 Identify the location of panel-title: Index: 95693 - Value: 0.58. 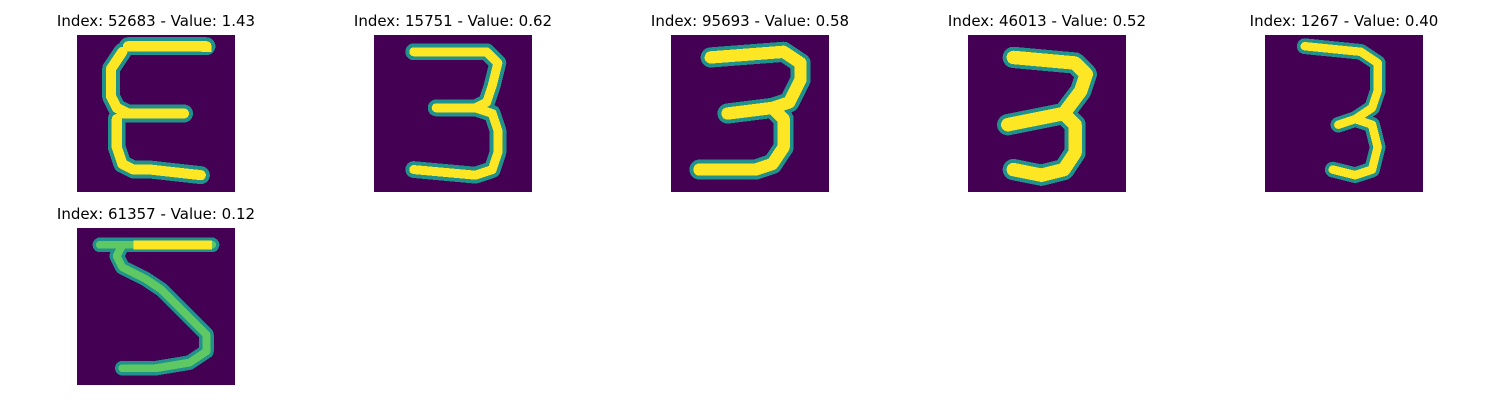
(750, 21).